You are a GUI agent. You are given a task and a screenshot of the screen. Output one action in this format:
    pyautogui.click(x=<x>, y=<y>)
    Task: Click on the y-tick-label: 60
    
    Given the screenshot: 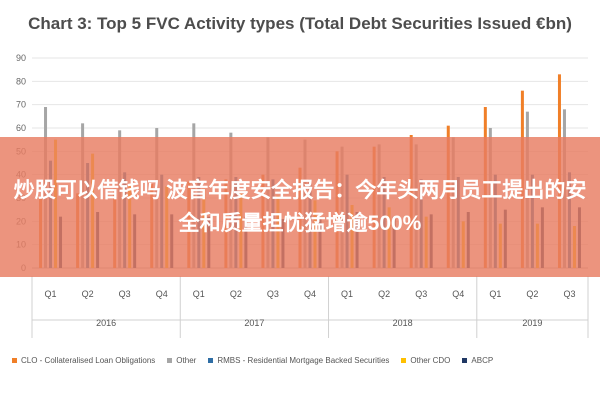 What is the action you would take?
    pyautogui.click(x=21, y=128)
    